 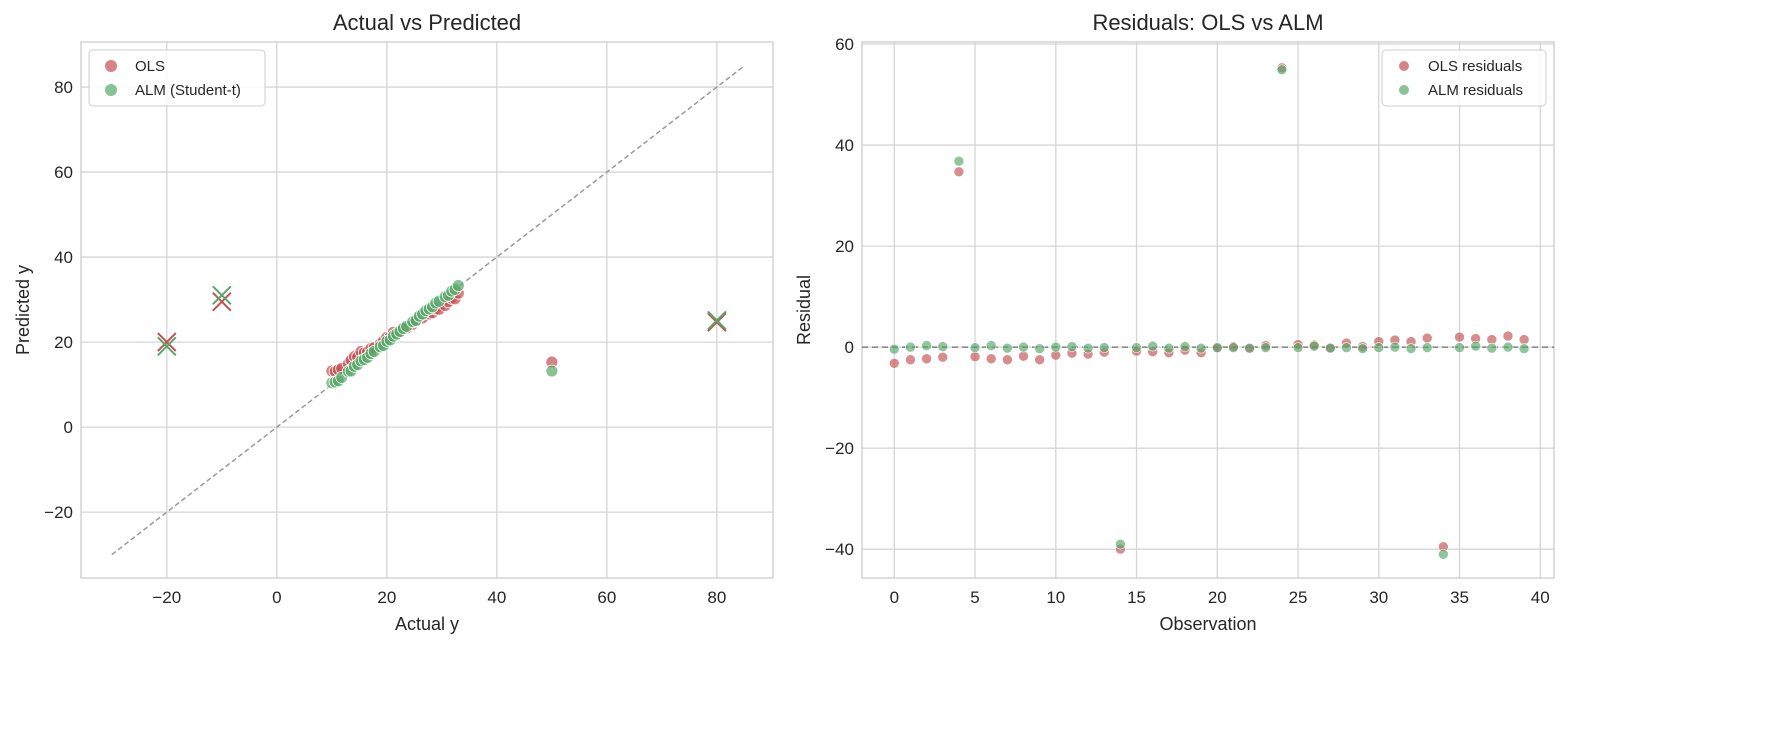 What do you see at coordinates (427, 22) in the screenshot?
I see `chart-title: Actual vs Predicted` at bounding box center [427, 22].